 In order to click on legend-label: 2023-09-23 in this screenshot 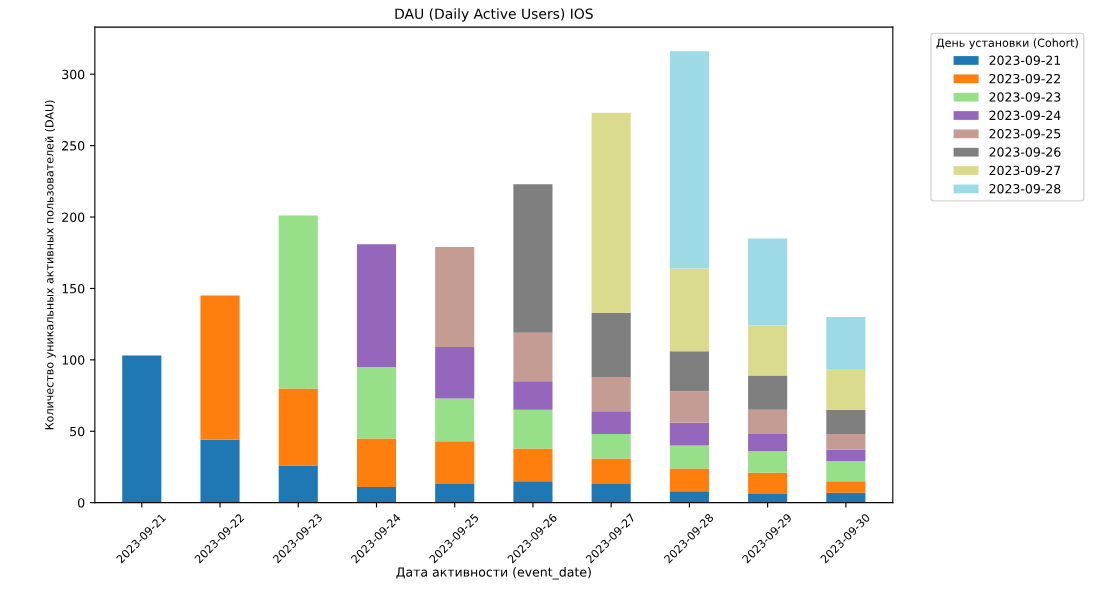, I will do `click(1025, 97)`.